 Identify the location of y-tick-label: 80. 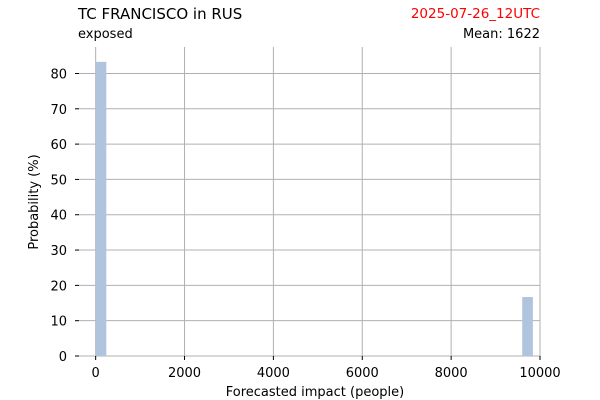
(58, 74).